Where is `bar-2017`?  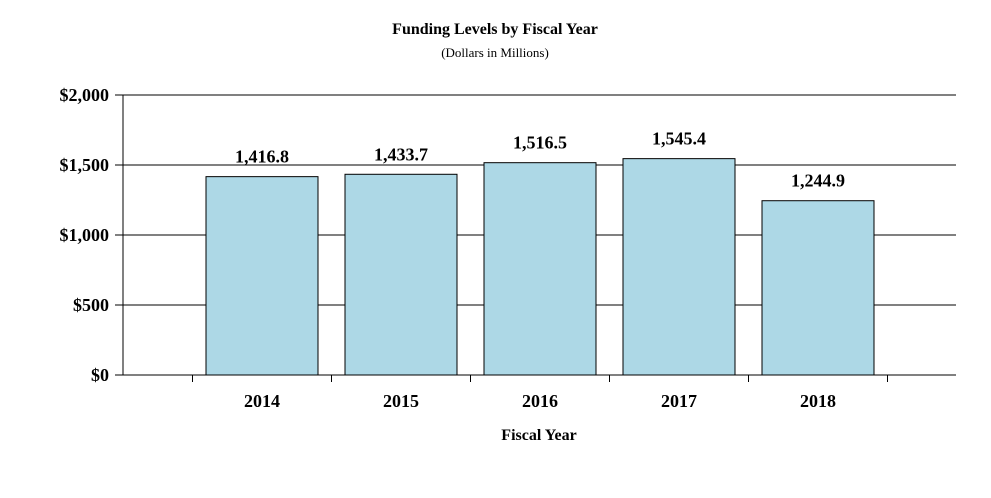 bar-2017 is located at coordinates (679, 267).